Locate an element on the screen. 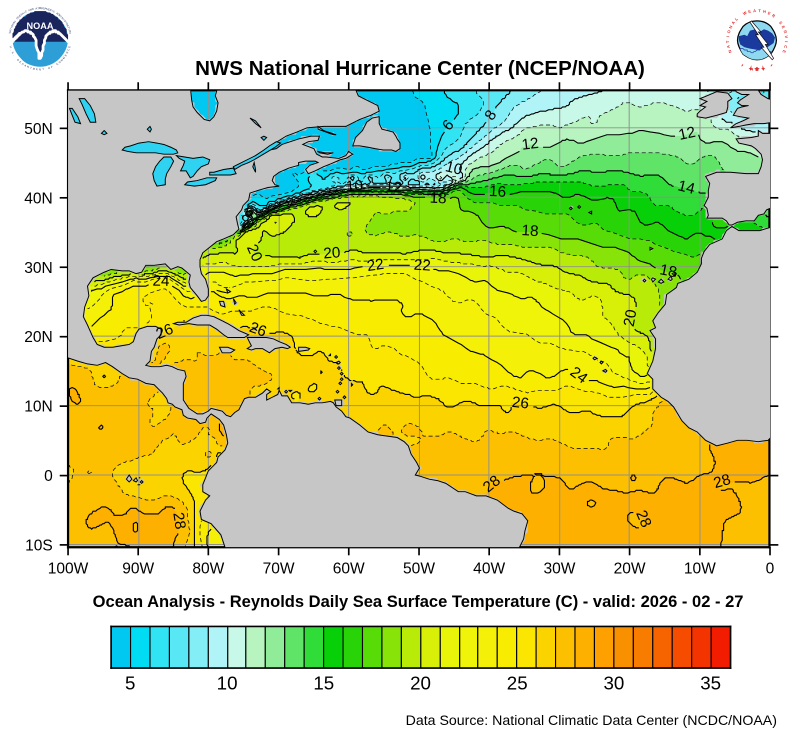 The width and height of the screenshot is (800, 737). svg-text: 60W is located at coordinates (349, 569).